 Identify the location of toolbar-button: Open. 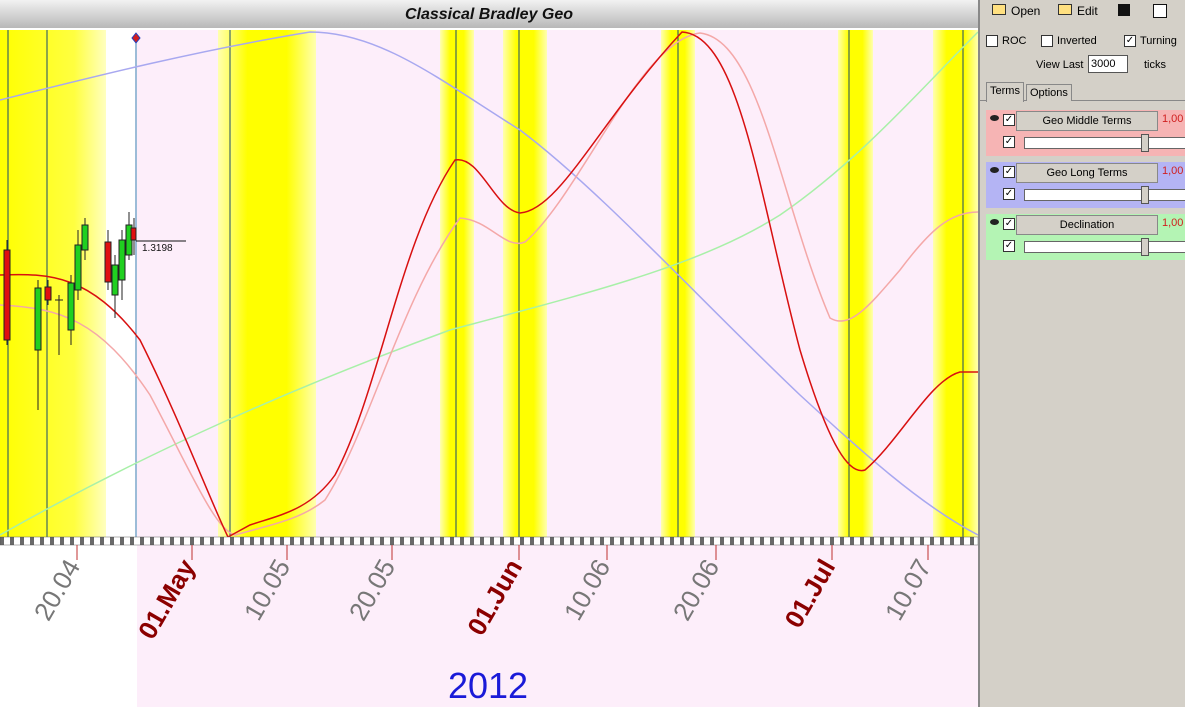
(1016, 11).